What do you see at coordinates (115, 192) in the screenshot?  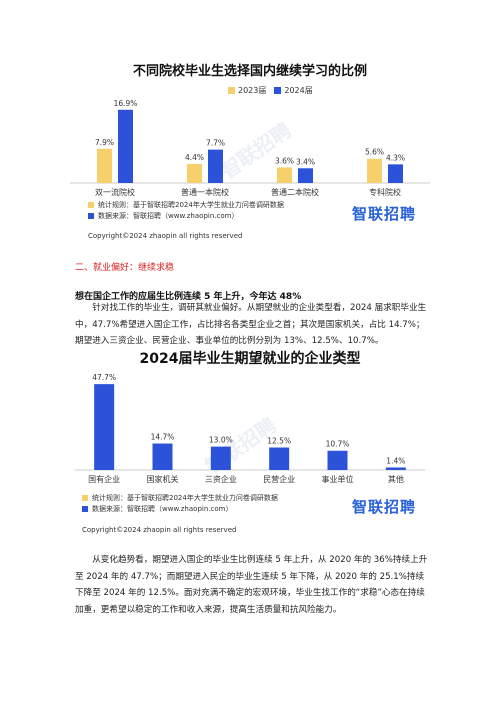 I see `chart1-tick-label-0: 双一流院校` at bounding box center [115, 192].